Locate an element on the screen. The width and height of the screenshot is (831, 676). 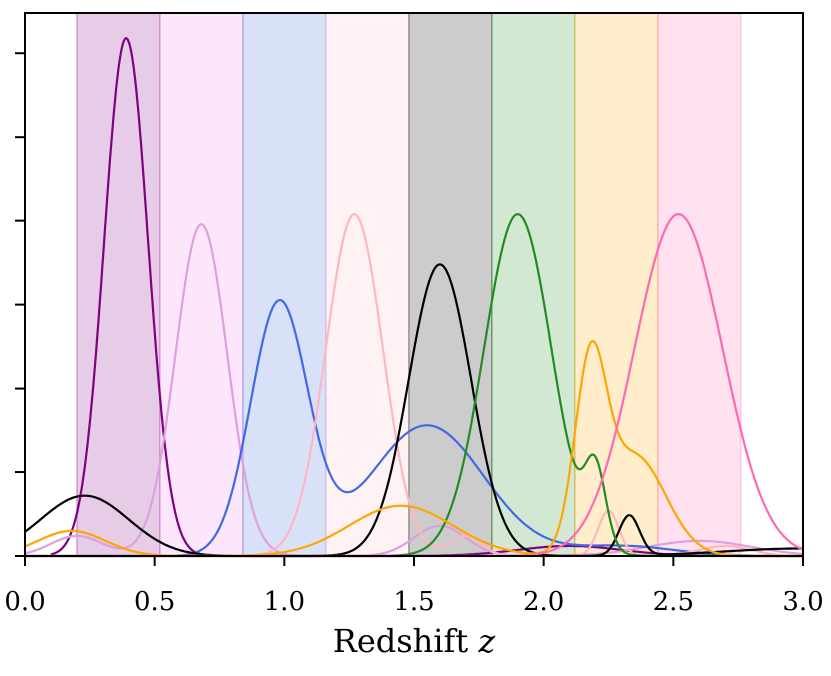
x-axis-title-variable: z is located at coordinates (486, 641).